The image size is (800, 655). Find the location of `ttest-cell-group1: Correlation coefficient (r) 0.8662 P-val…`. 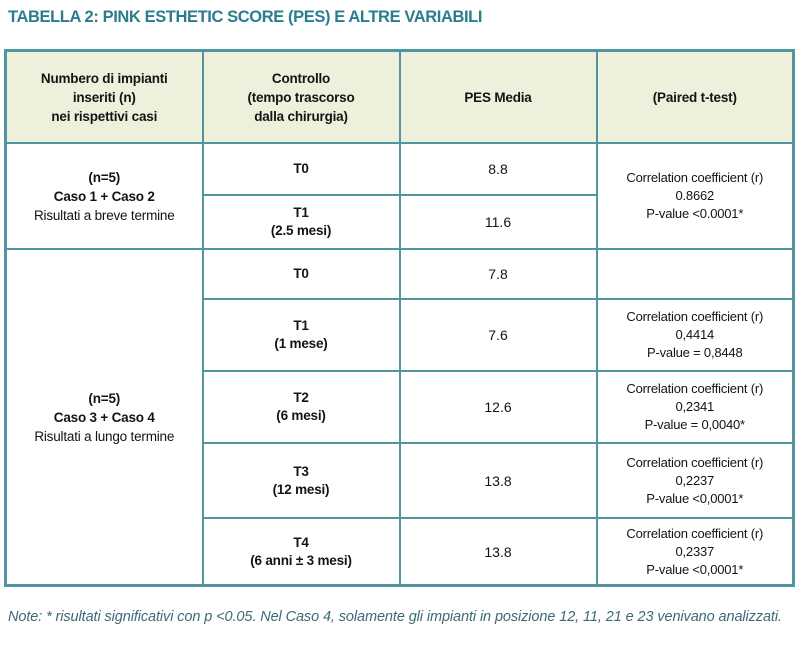

ttest-cell-group1: Correlation coefficient (r) 0.8662 P-val… is located at coordinates (695, 196).